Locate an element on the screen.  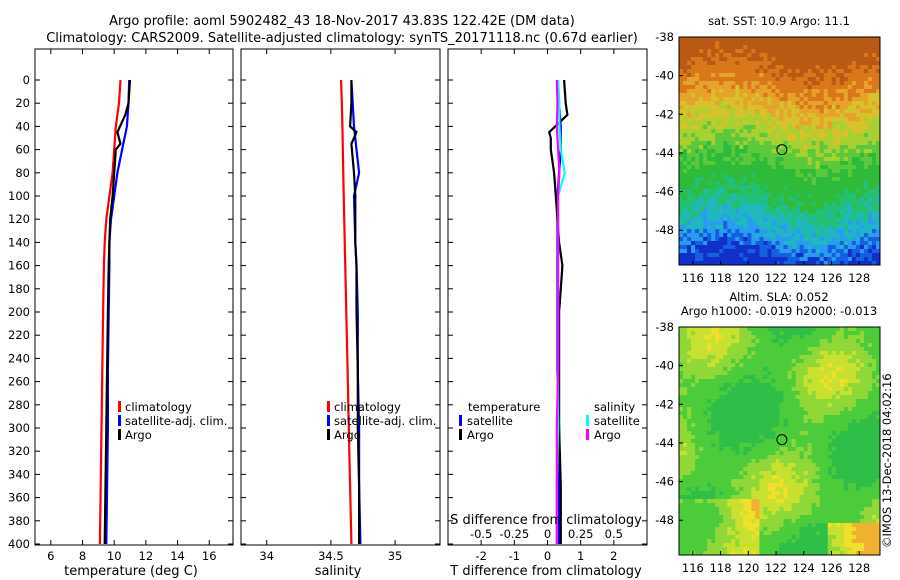
map-lon-tick-label: 124 is located at coordinates (804, 568).